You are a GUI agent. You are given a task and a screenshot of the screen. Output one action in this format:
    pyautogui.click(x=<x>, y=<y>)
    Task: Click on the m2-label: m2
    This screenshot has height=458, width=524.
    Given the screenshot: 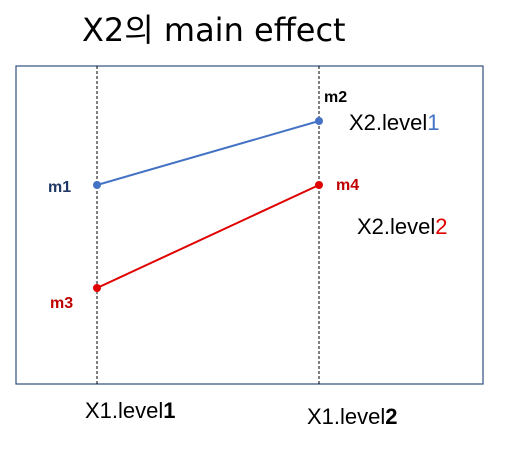 What is the action you would take?
    pyautogui.click(x=335, y=97)
    